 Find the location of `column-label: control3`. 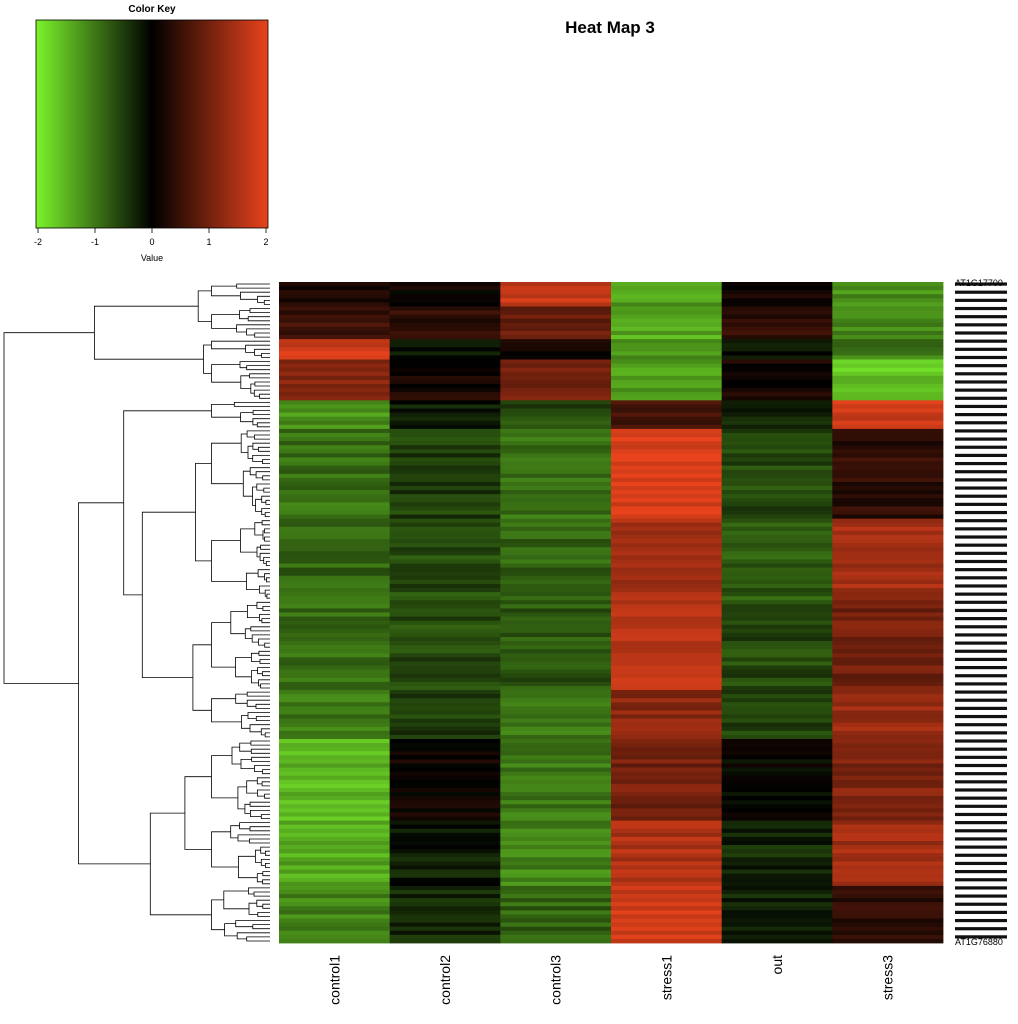

column-label: control3 is located at coordinates (556, 980).